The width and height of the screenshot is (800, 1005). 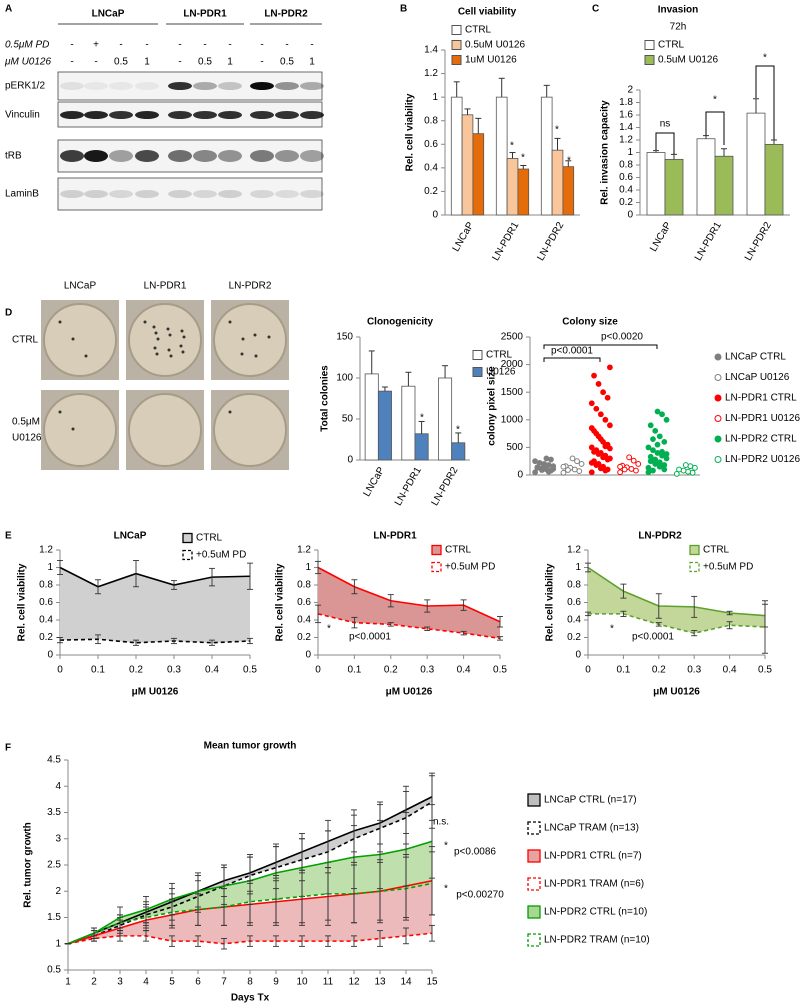 I want to click on legend-label: LN-PDR2 CTRL (n=10), so click(x=595, y=912).